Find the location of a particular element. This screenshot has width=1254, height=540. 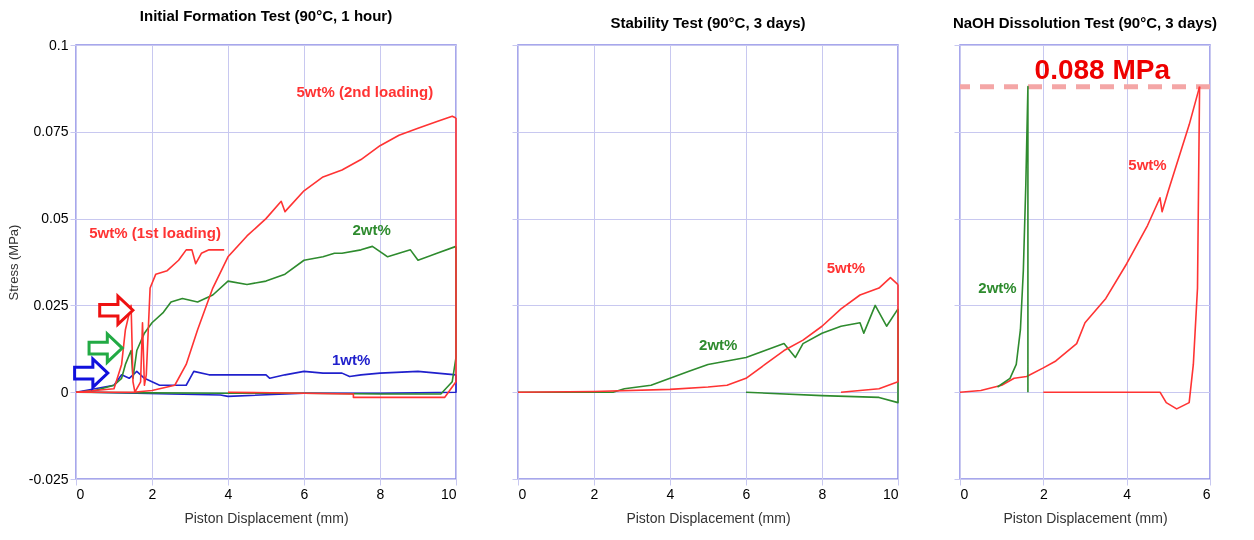

chart-title: Initial Formation Test (90°C, 1 hour) is located at coordinates (266, 15).